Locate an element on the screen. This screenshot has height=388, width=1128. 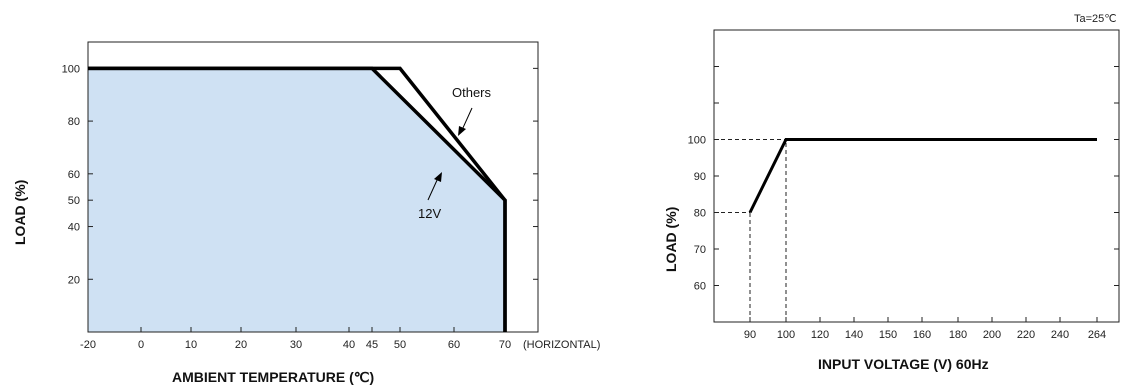
left-x-axis-title: AMBIENT TEMPERATURE (℃) is located at coordinates (273, 377).